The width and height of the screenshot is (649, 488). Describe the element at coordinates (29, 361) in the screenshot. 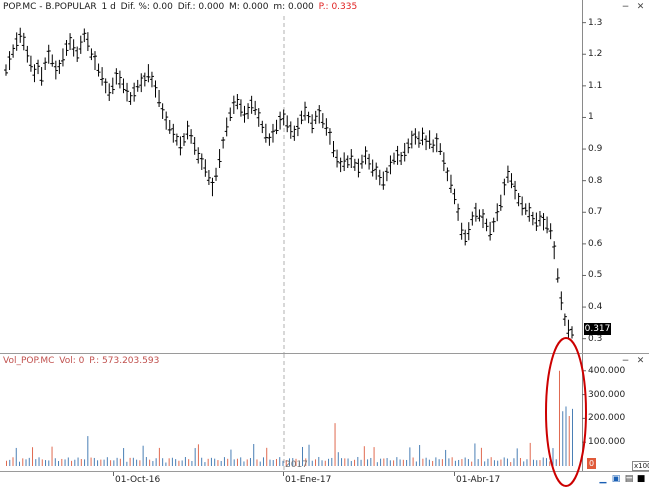

I see `volume-name-label: Vol_POP.MC` at that location.